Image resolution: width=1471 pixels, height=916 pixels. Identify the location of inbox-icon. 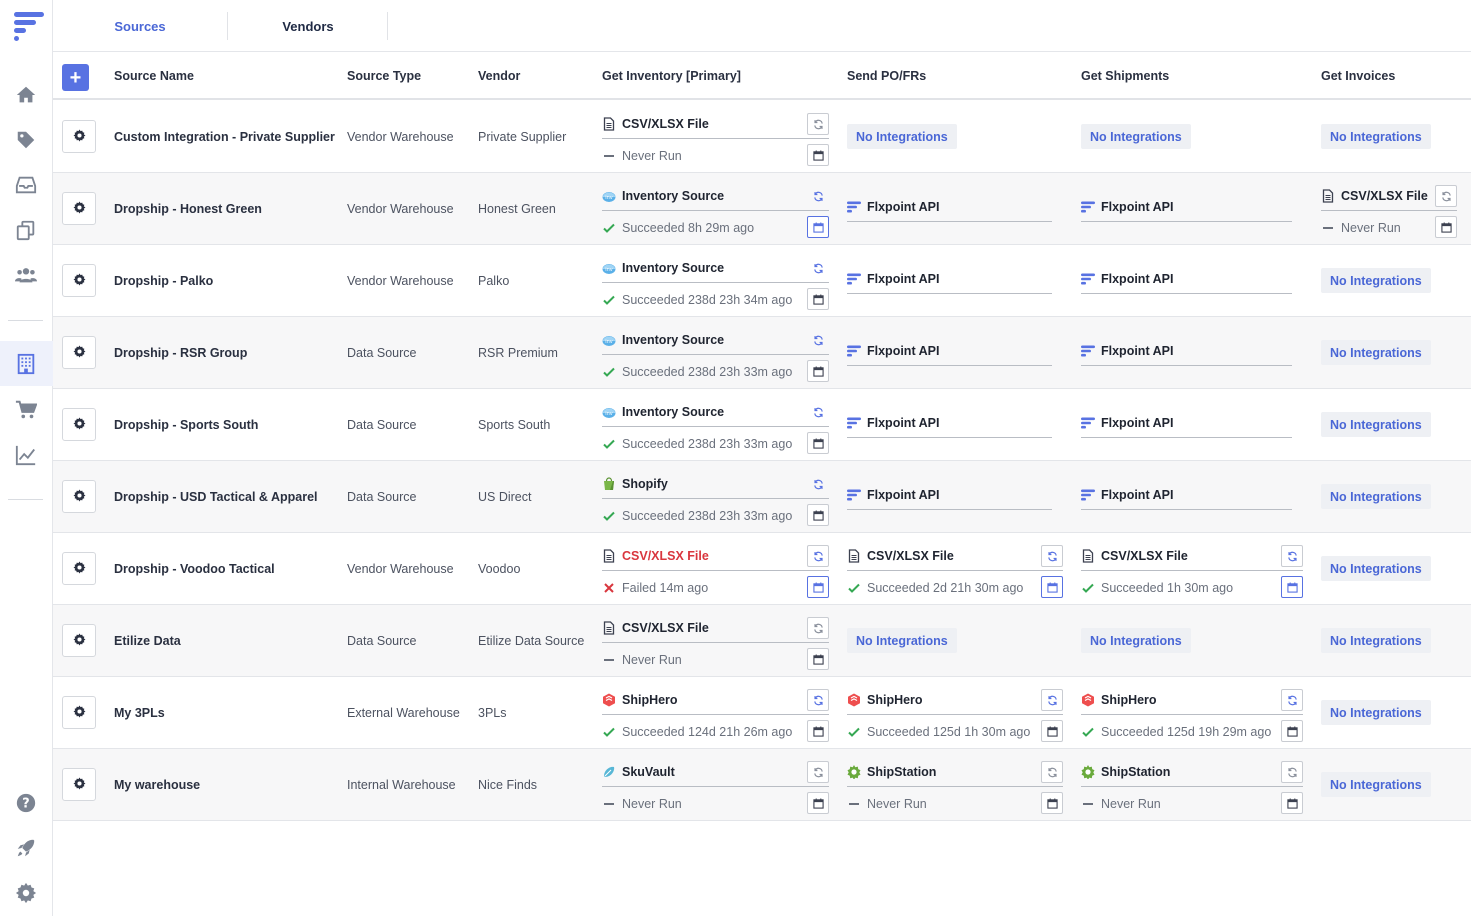
(26, 185).